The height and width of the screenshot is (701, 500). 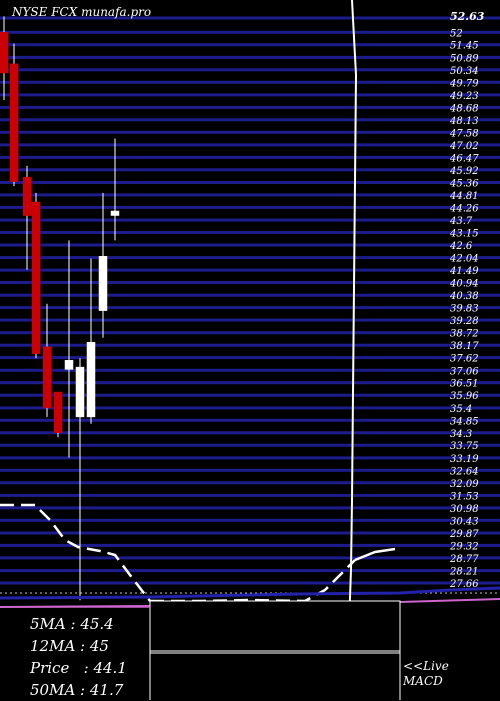 I want to click on price-tick-label: 38.72, so click(x=464, y=334).